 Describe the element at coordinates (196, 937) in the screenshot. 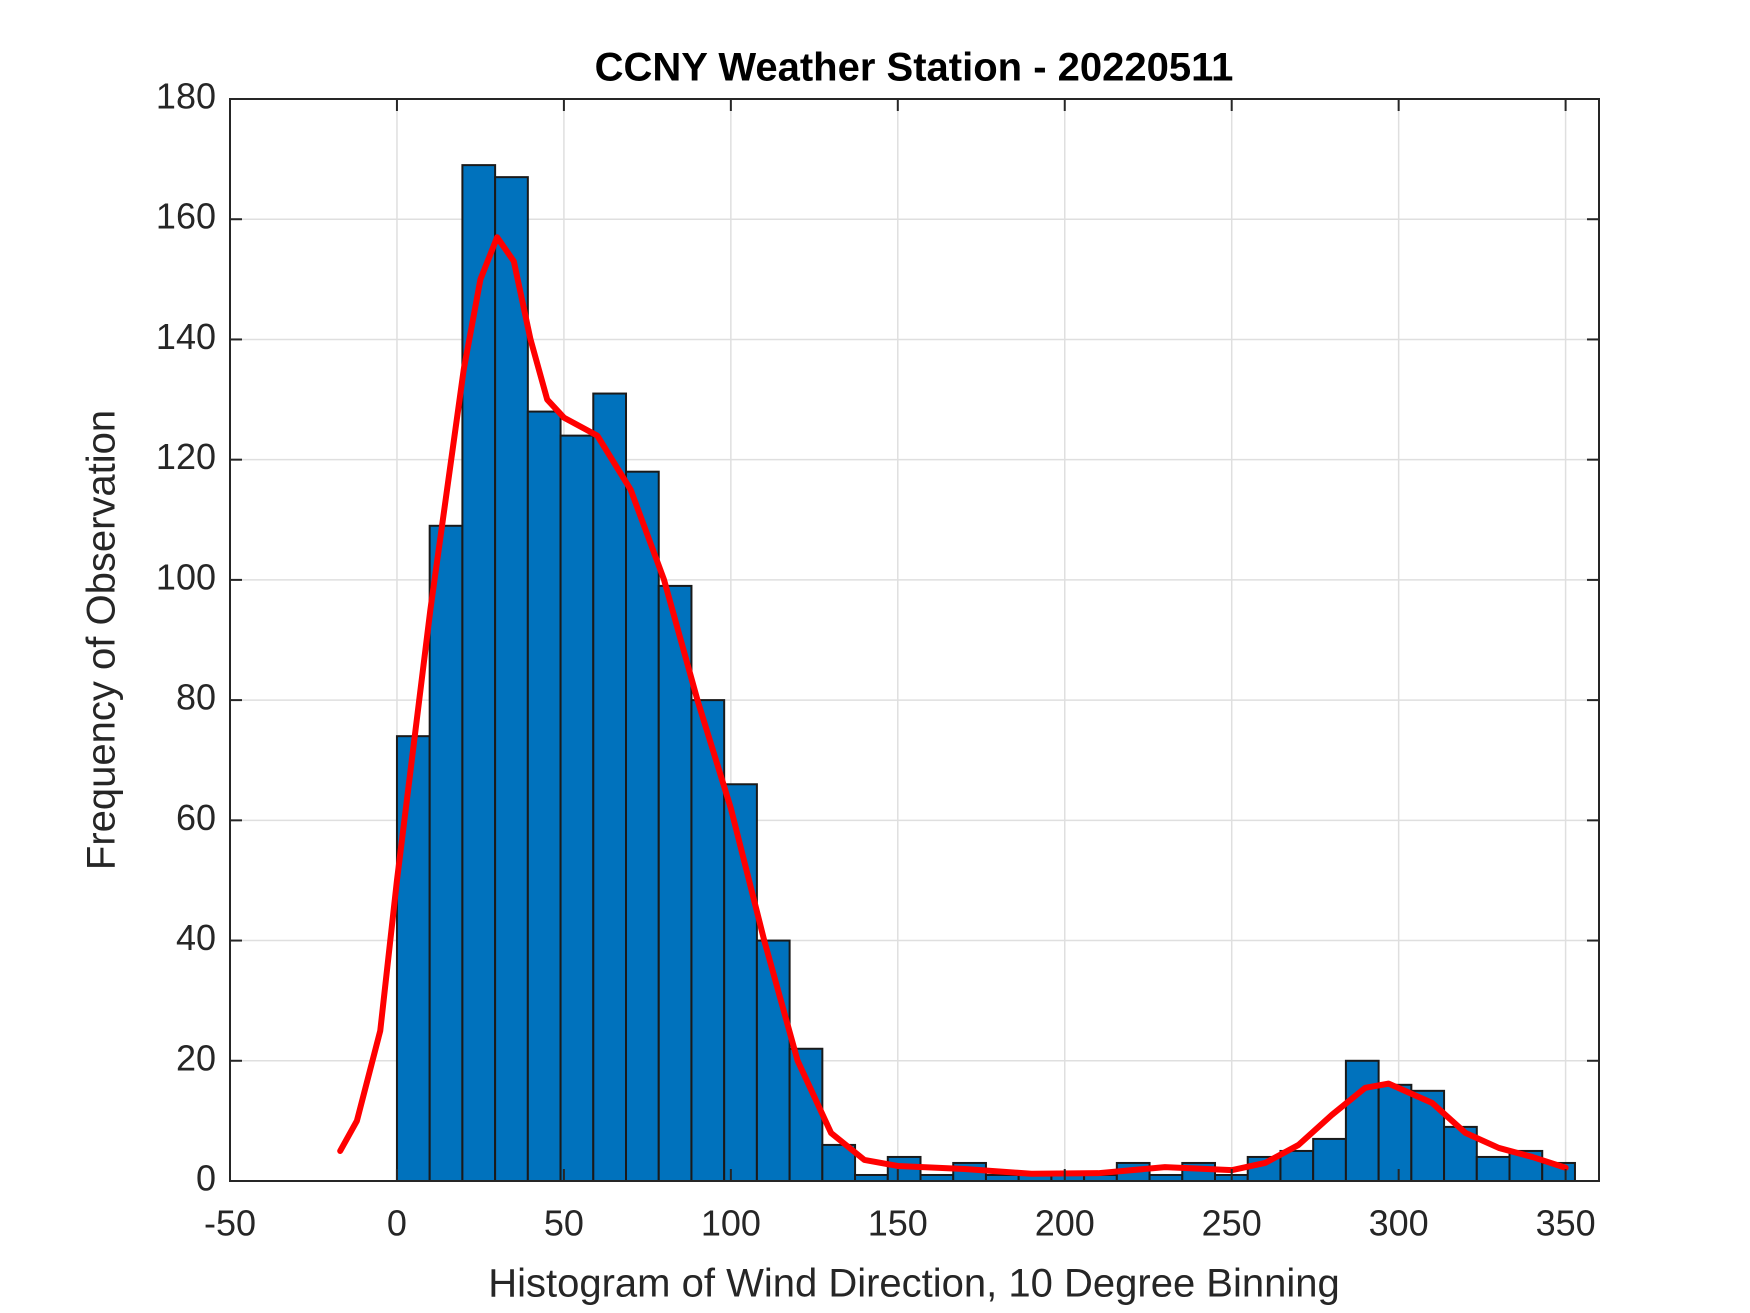

I see `y-tick-label: 40` at that location.